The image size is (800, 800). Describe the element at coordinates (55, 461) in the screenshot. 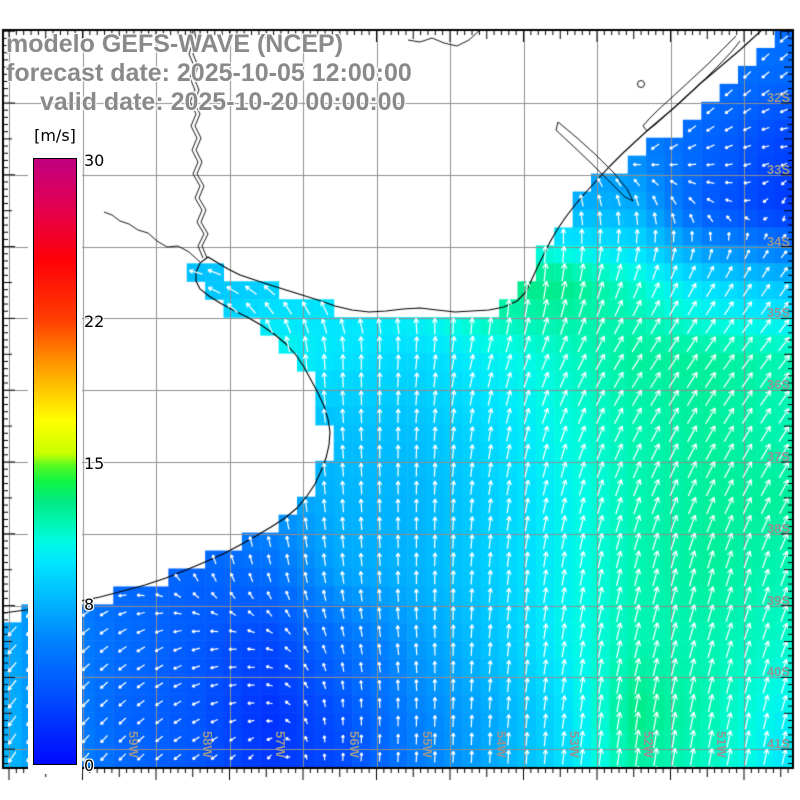

I see `colorbar-gradient` at that location.